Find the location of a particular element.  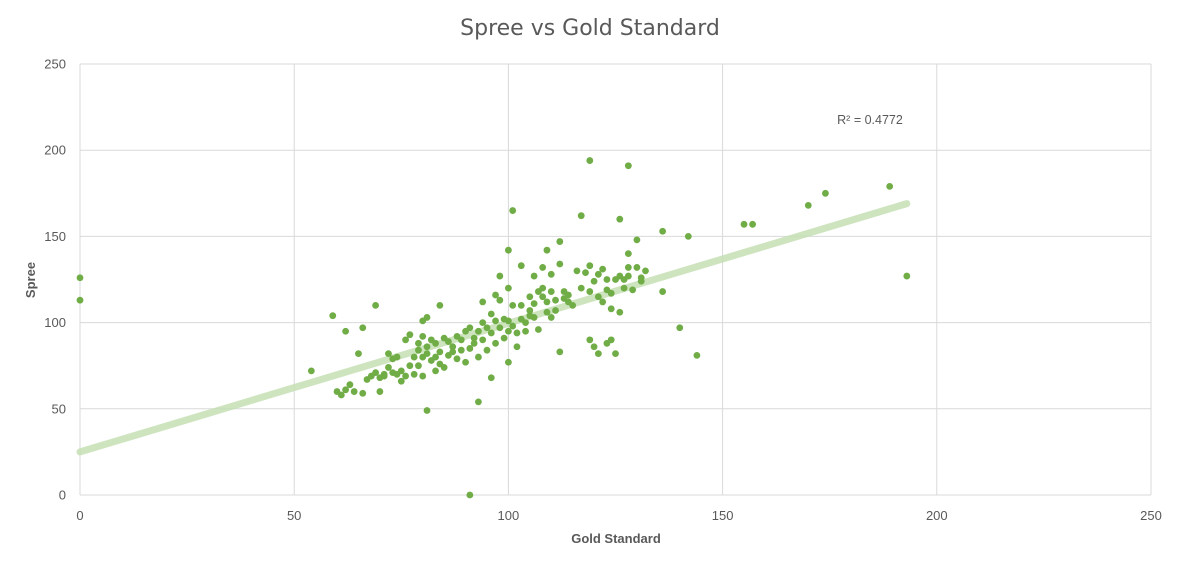

x-axis-ticks: 0 50 100 150 200 250 is located at coordinates (618, 515).